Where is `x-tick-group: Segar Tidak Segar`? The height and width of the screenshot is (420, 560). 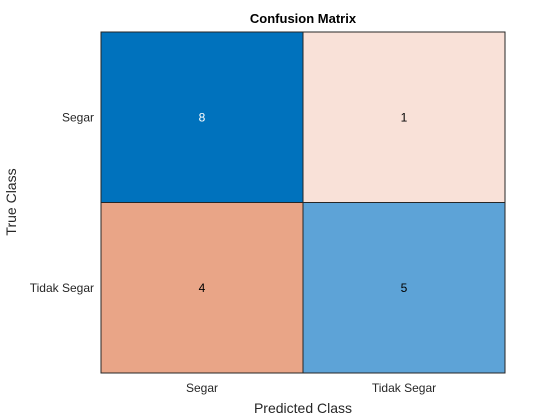
x-tick-group: Segar Tidak Segar is located at coordinates (311, 388).